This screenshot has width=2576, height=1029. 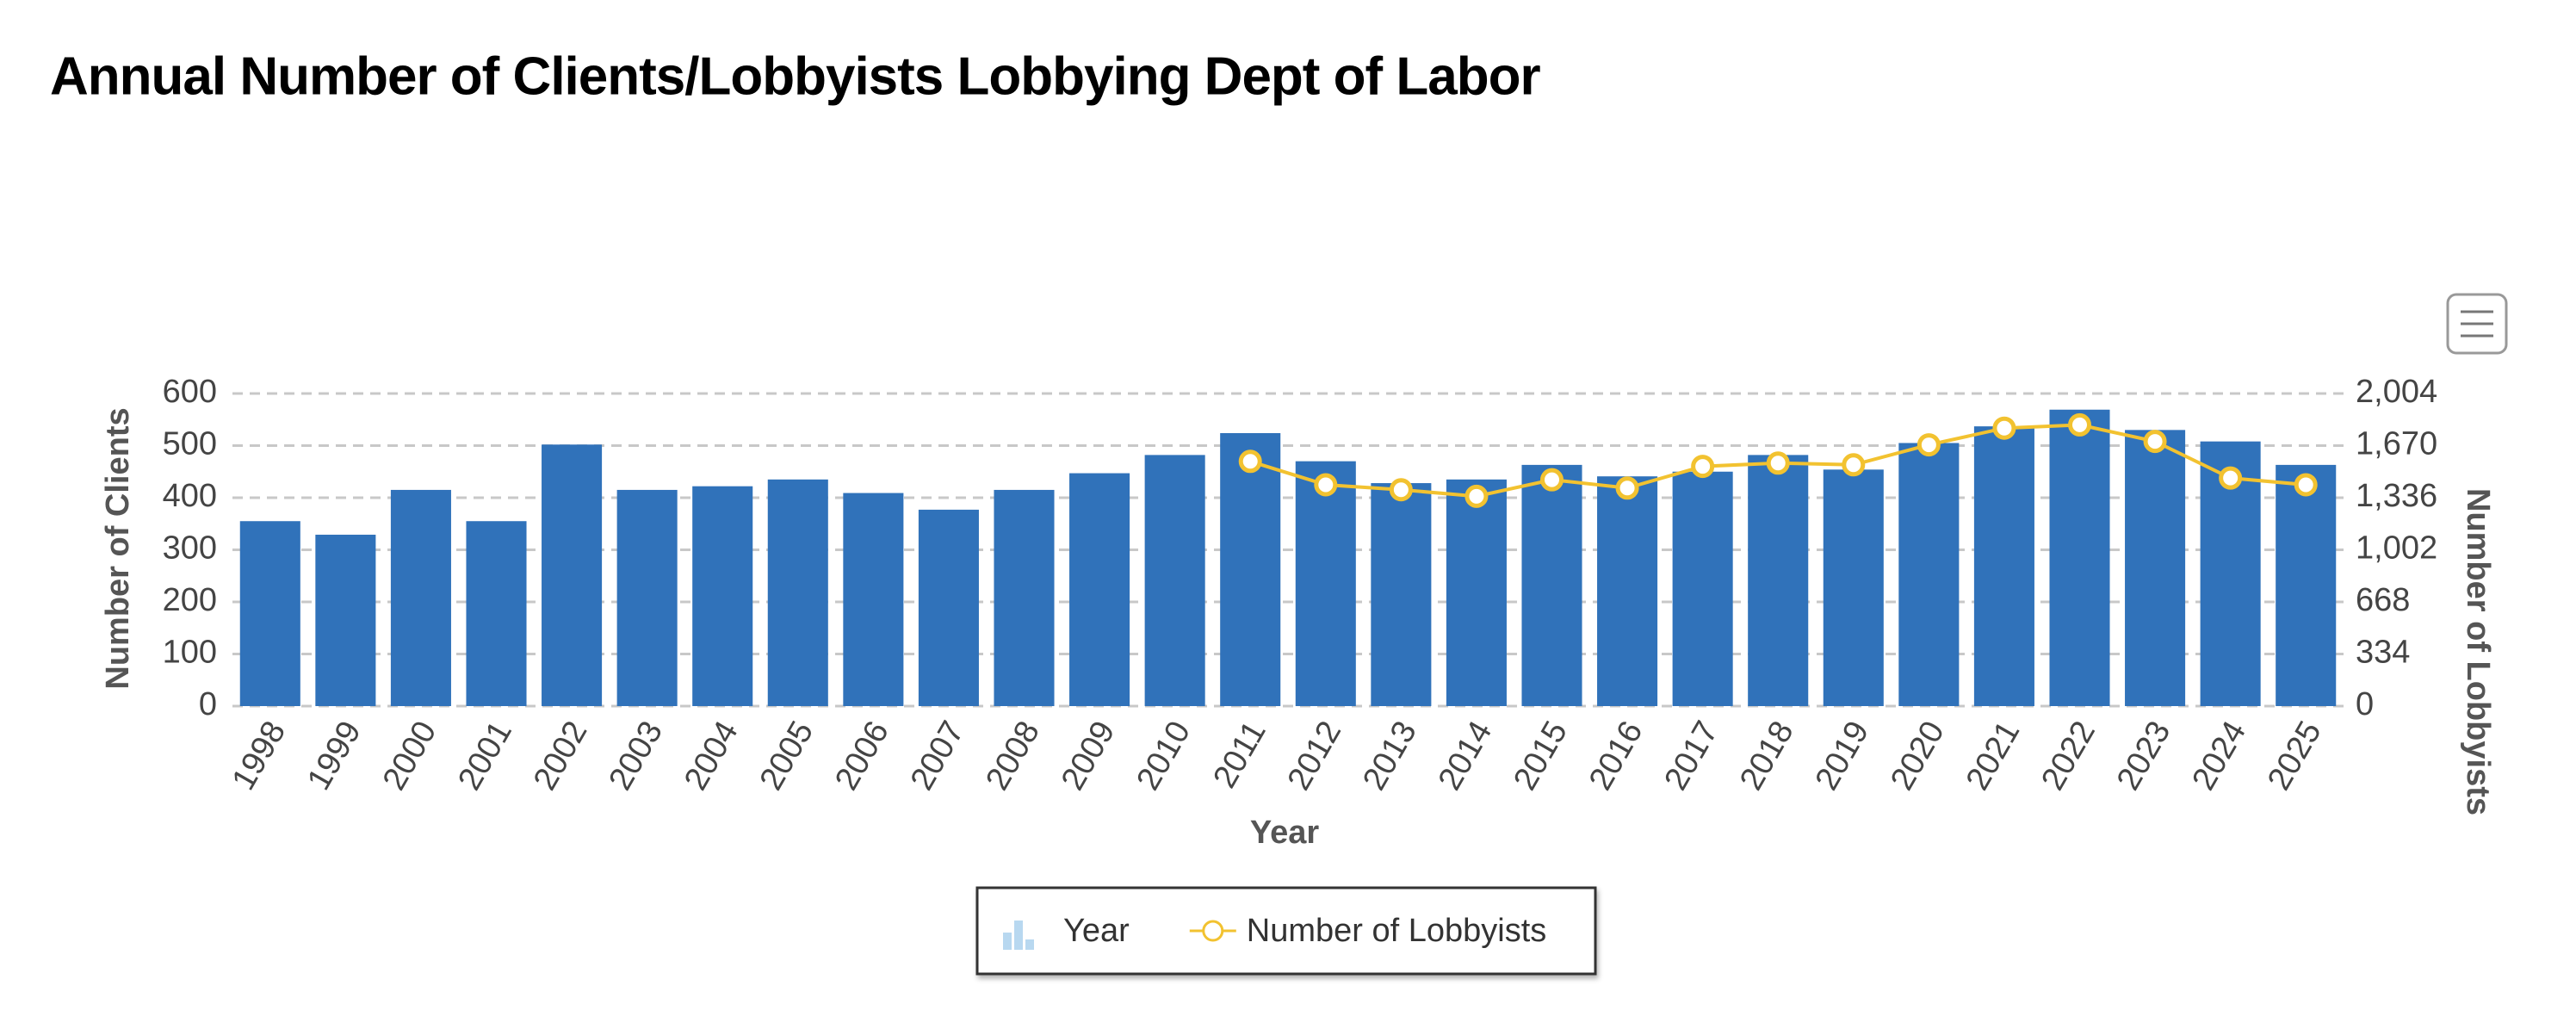 I want to click on x-tick-label: 2023, so click(x=2144, y=756).